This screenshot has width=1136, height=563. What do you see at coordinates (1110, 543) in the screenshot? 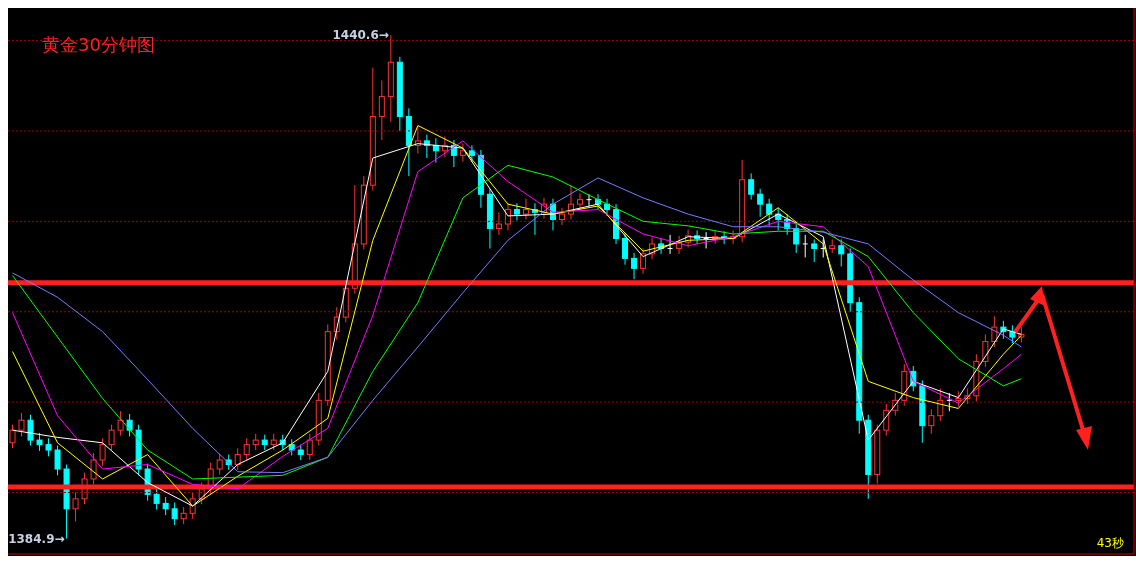
I see `annotation: 43秒` at bounding box center [1110, 543].